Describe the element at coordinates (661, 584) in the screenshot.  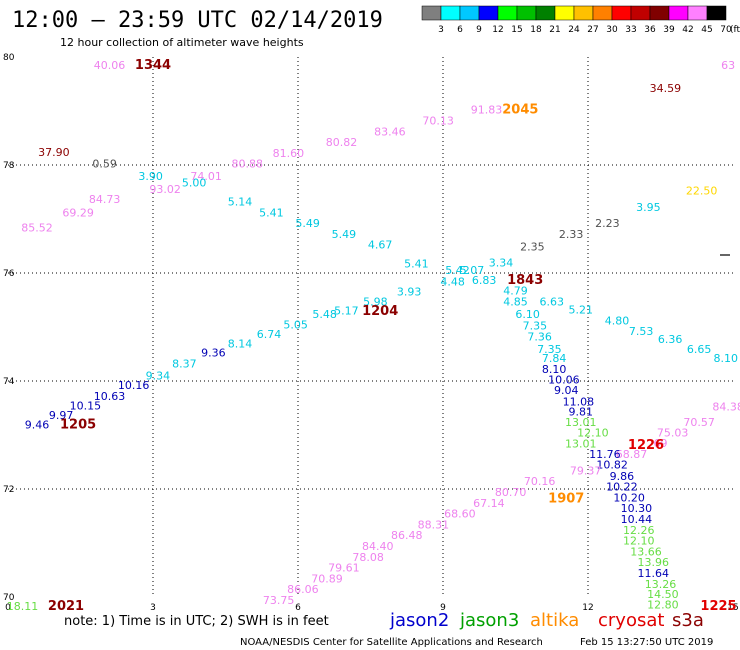
I see `wave-height-label: 13.26` at that location.